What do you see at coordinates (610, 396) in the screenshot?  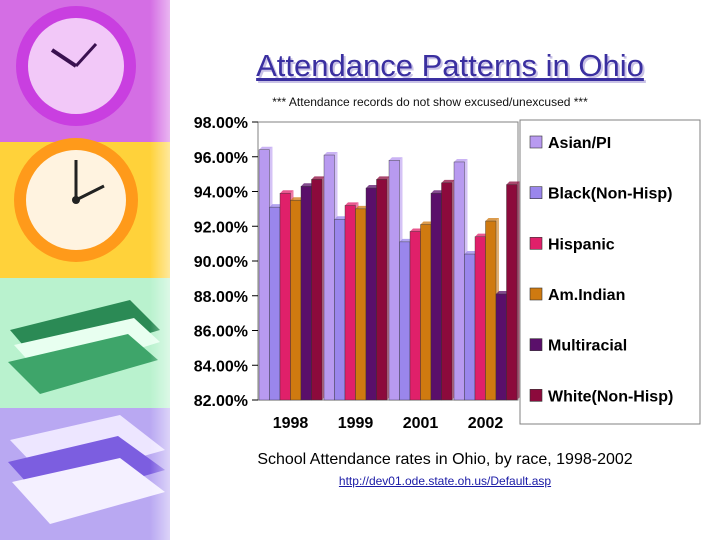 I see `legend-entry: White(Non-Hisp)` at bounding box center [610, 396].